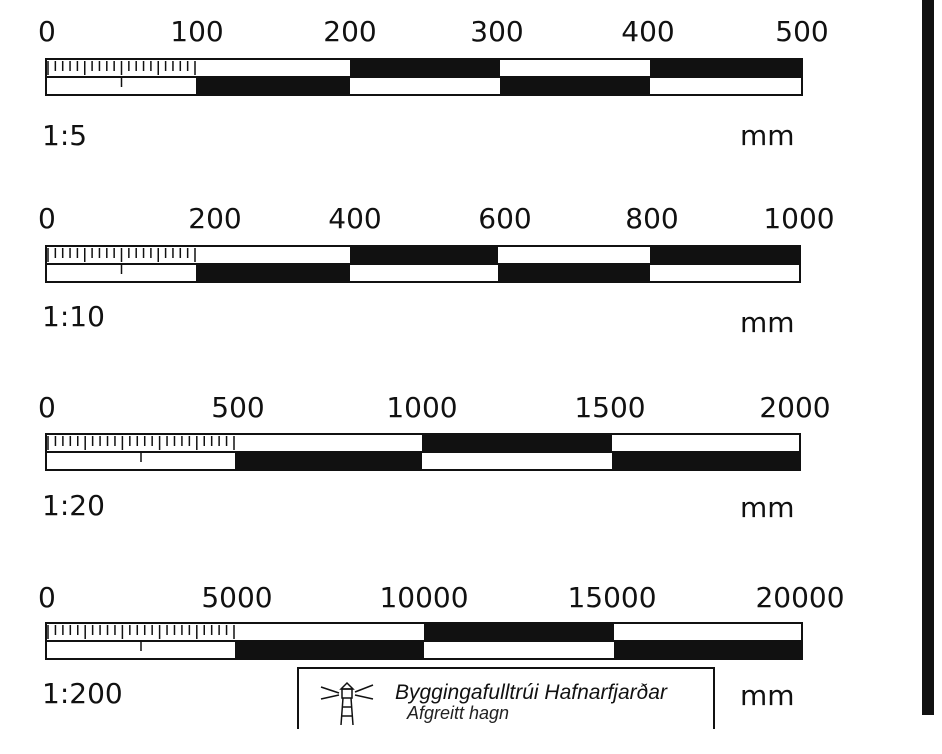  I want to click on scale-ratio: 1:5, so click(65, 135).